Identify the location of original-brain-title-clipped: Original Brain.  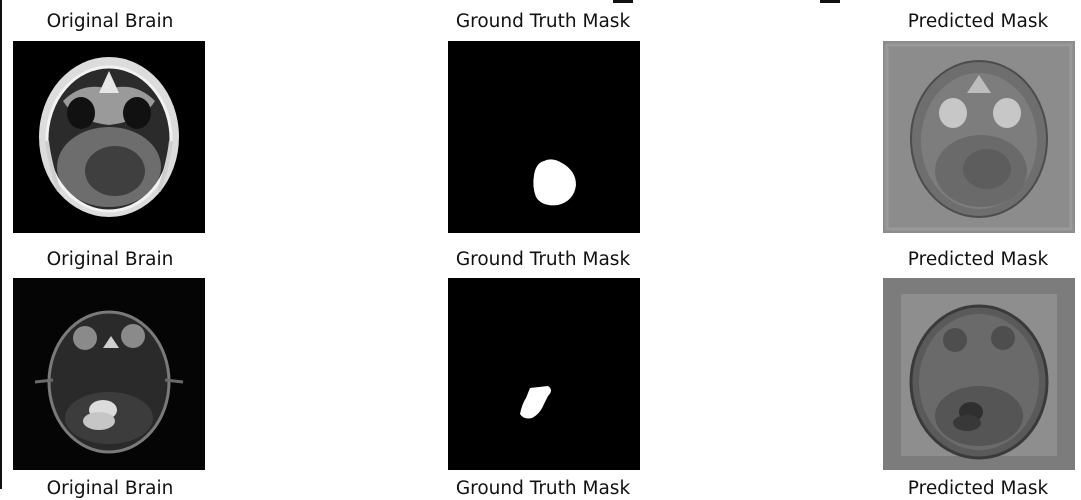
(110, 488).